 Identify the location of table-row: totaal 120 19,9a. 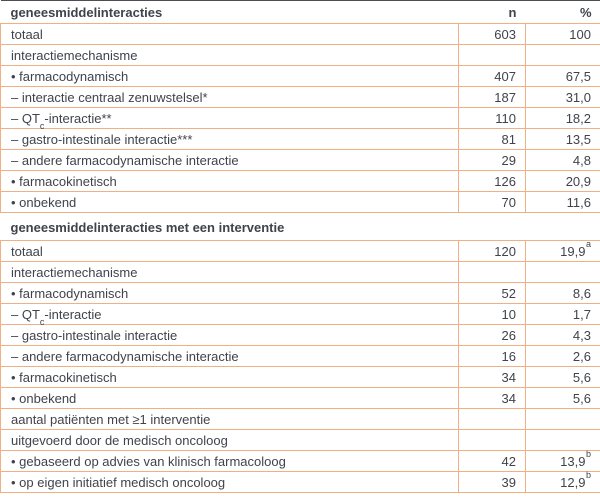
(300, 250).